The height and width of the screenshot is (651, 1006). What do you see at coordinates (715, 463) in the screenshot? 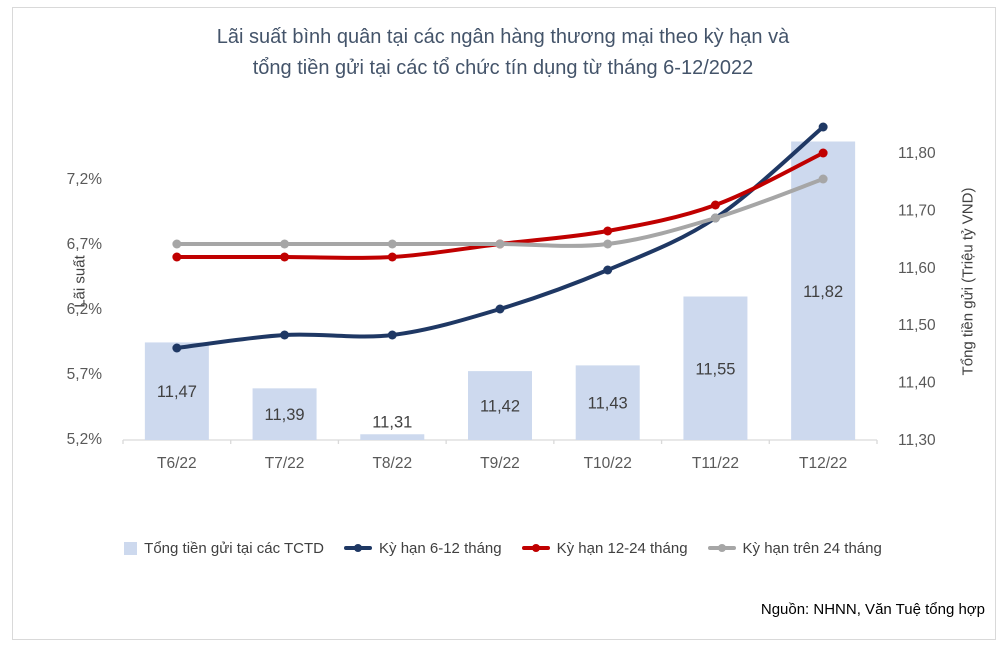
I see `x-axis-category-label: T11/22` at bounding box center [715, 463].